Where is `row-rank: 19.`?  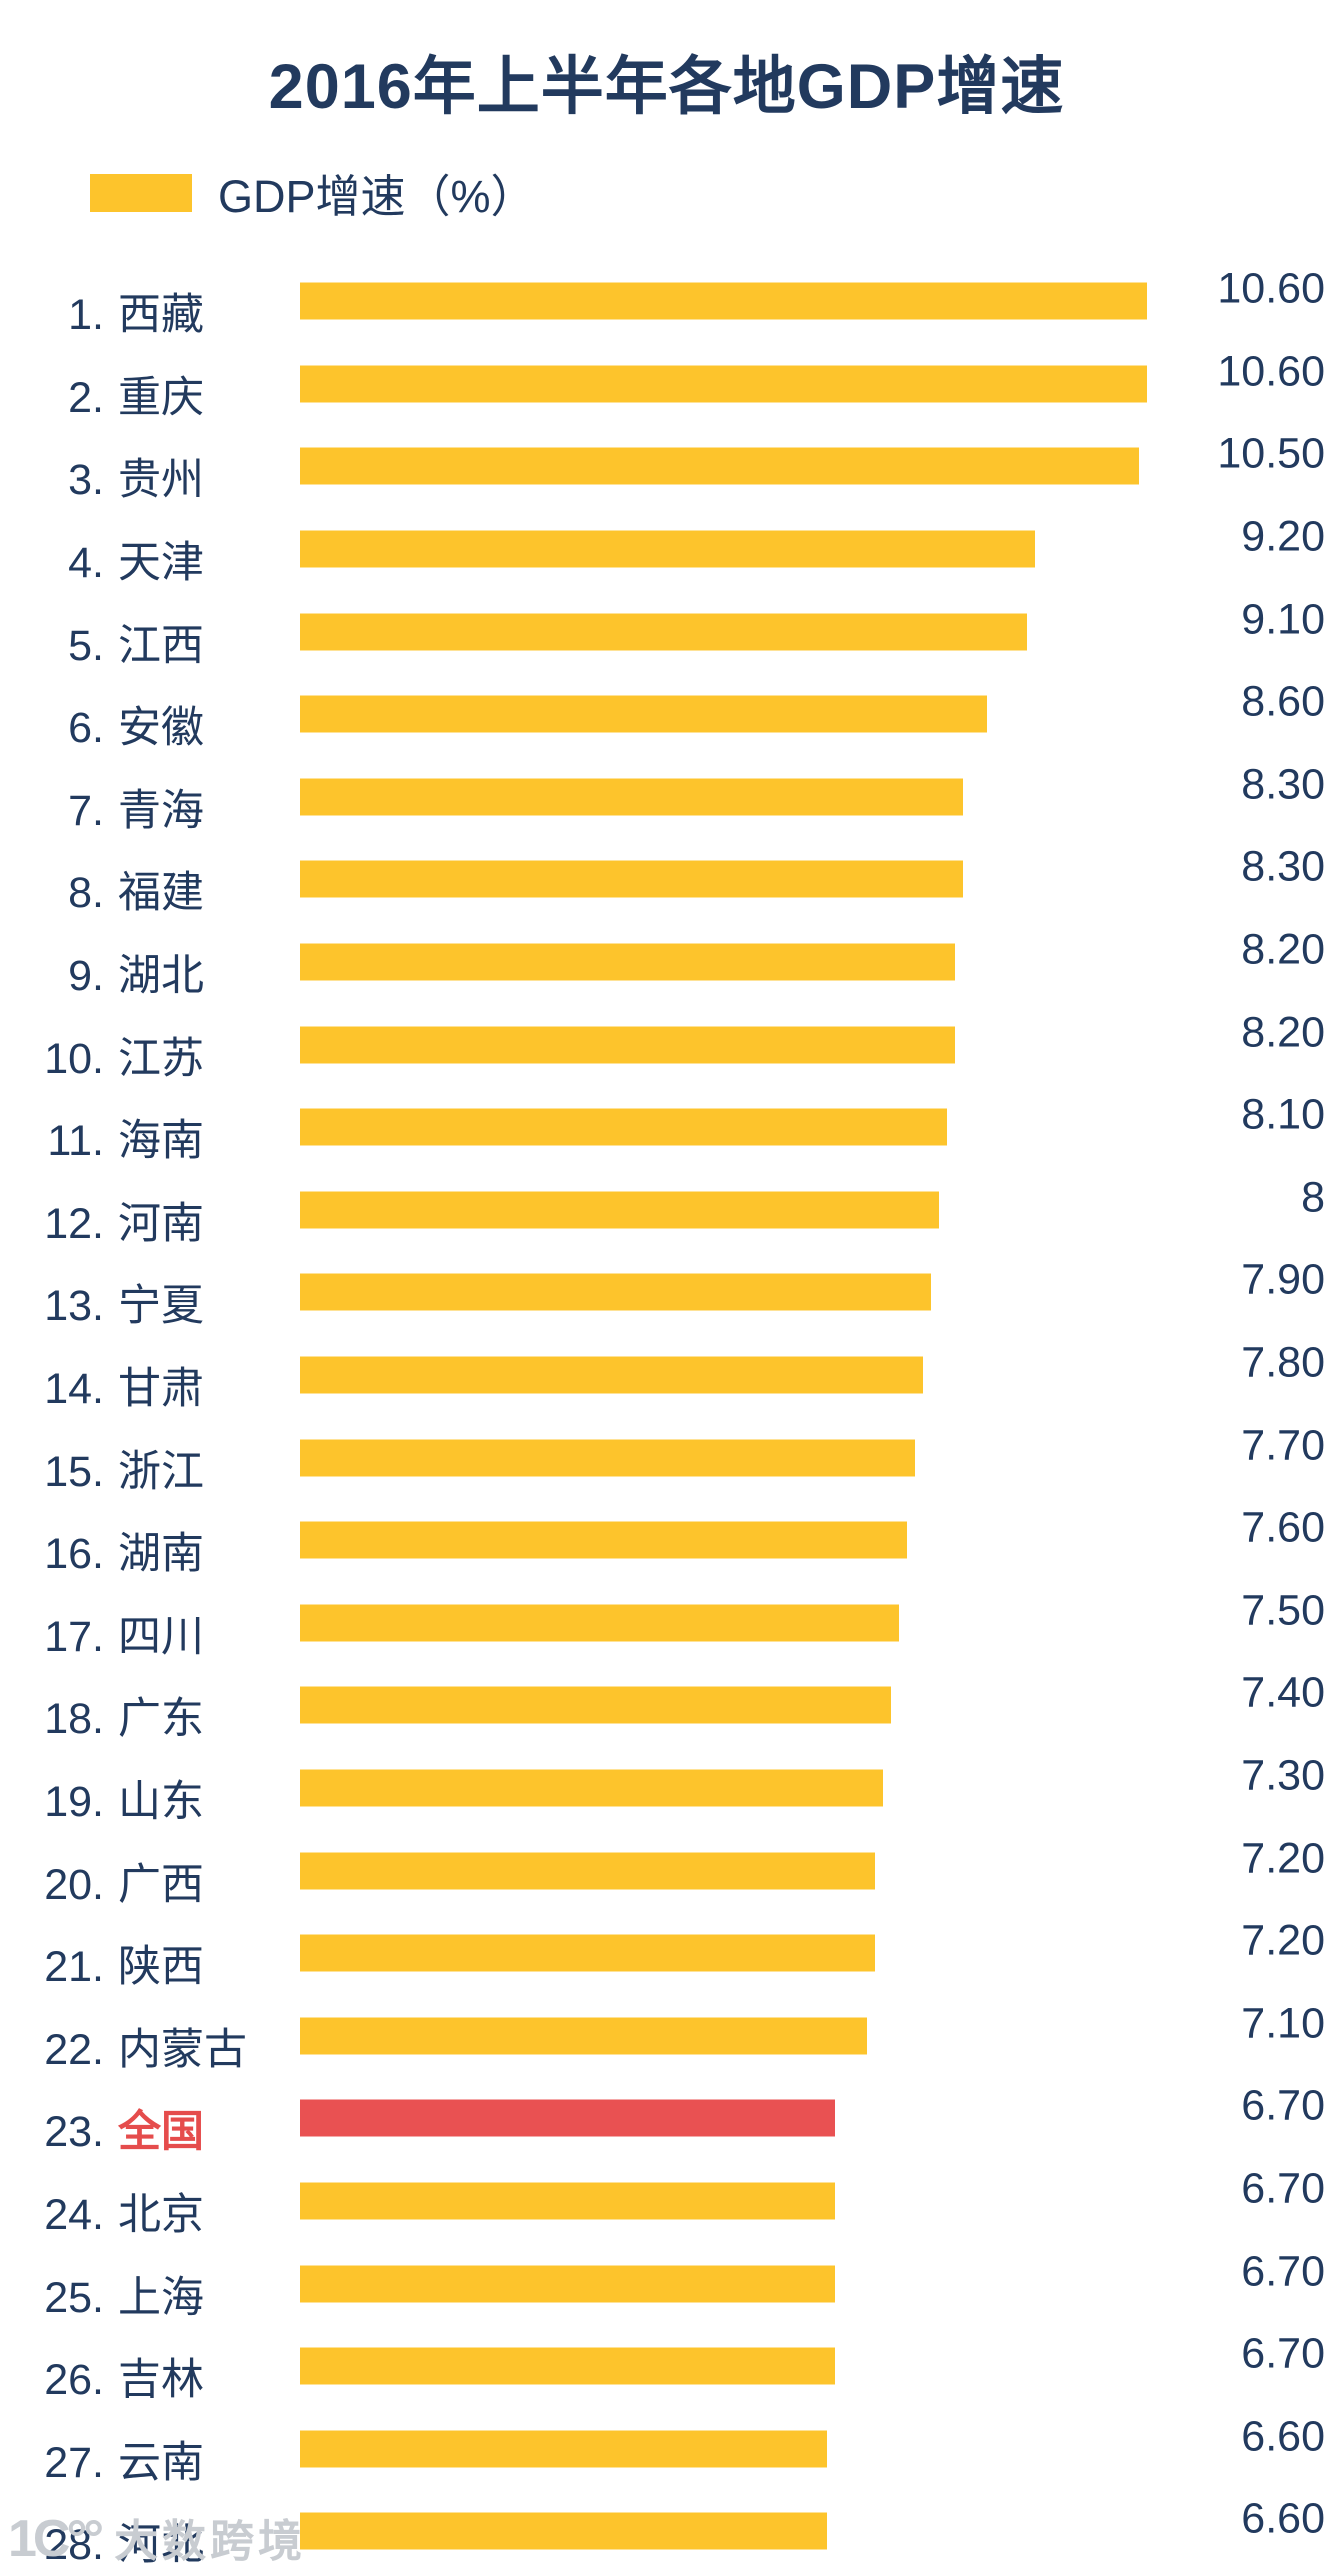 row-rank: 19. is located at coordinates (74, 1801).